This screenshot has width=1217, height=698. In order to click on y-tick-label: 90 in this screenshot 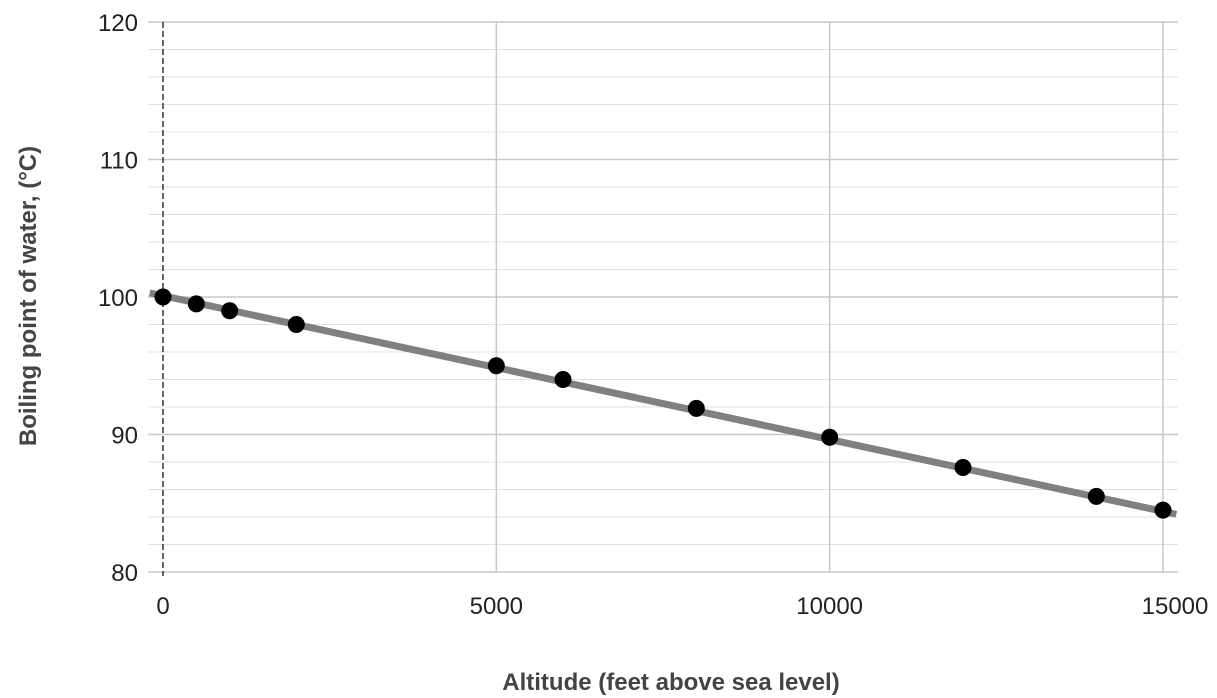, I will do `click(124, 436)`.